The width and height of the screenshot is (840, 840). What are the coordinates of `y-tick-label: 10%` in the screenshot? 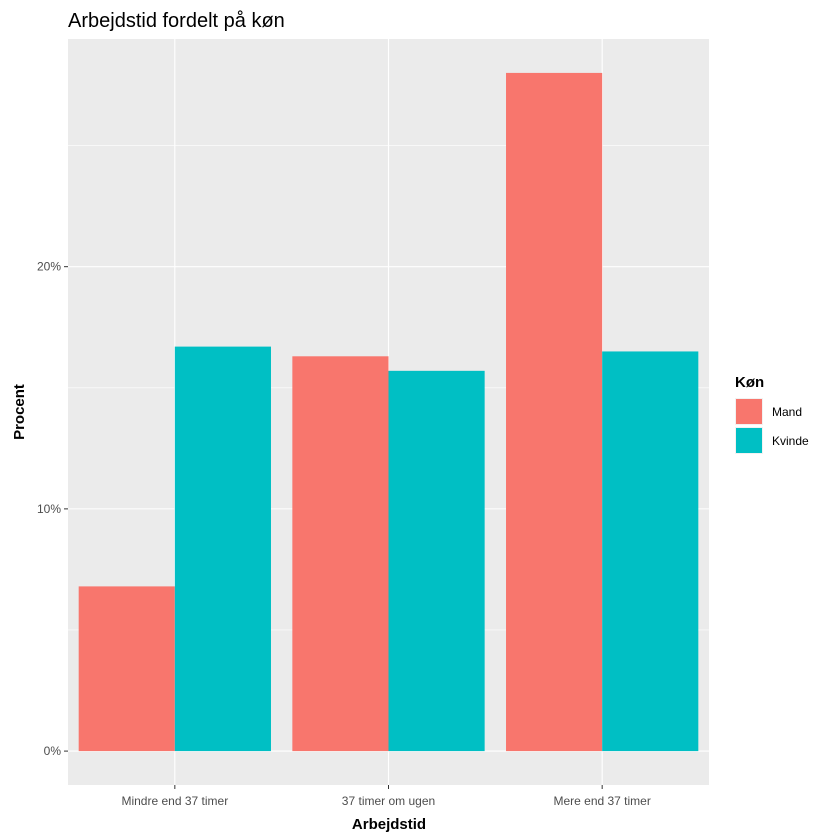 It's located at (49, 509).